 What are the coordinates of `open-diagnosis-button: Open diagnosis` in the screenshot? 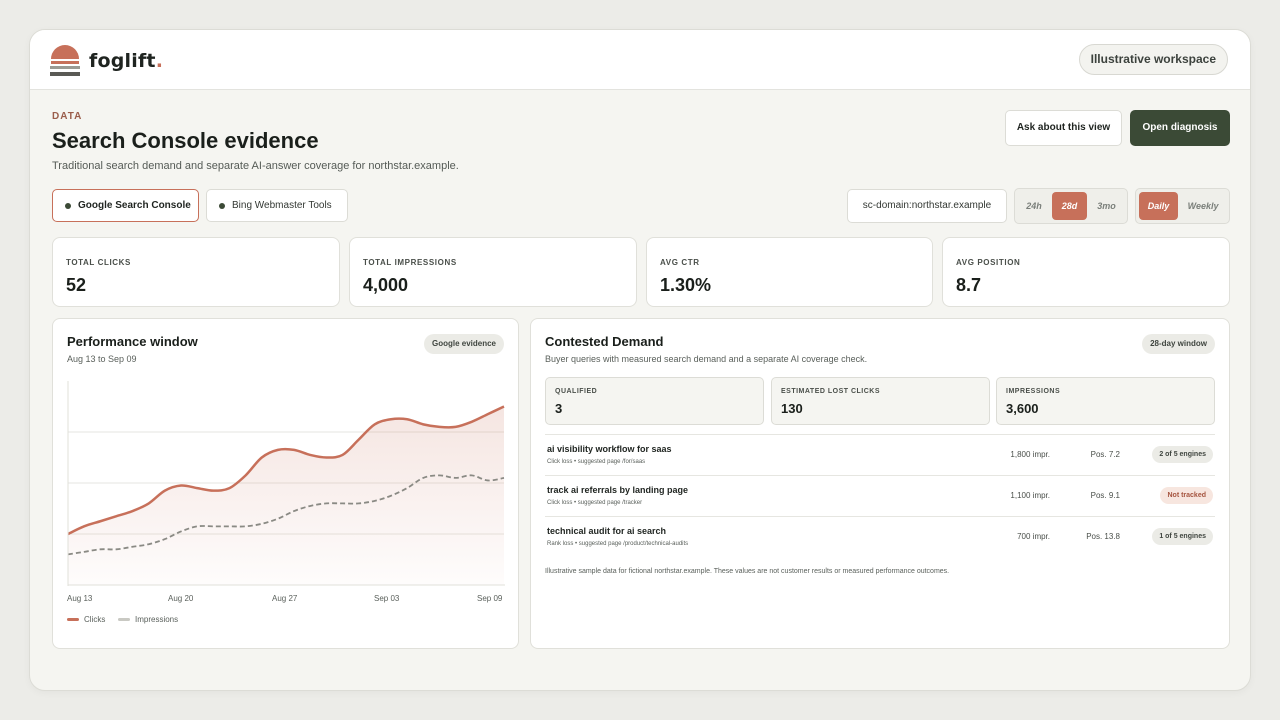 It's located at (1180, 128).